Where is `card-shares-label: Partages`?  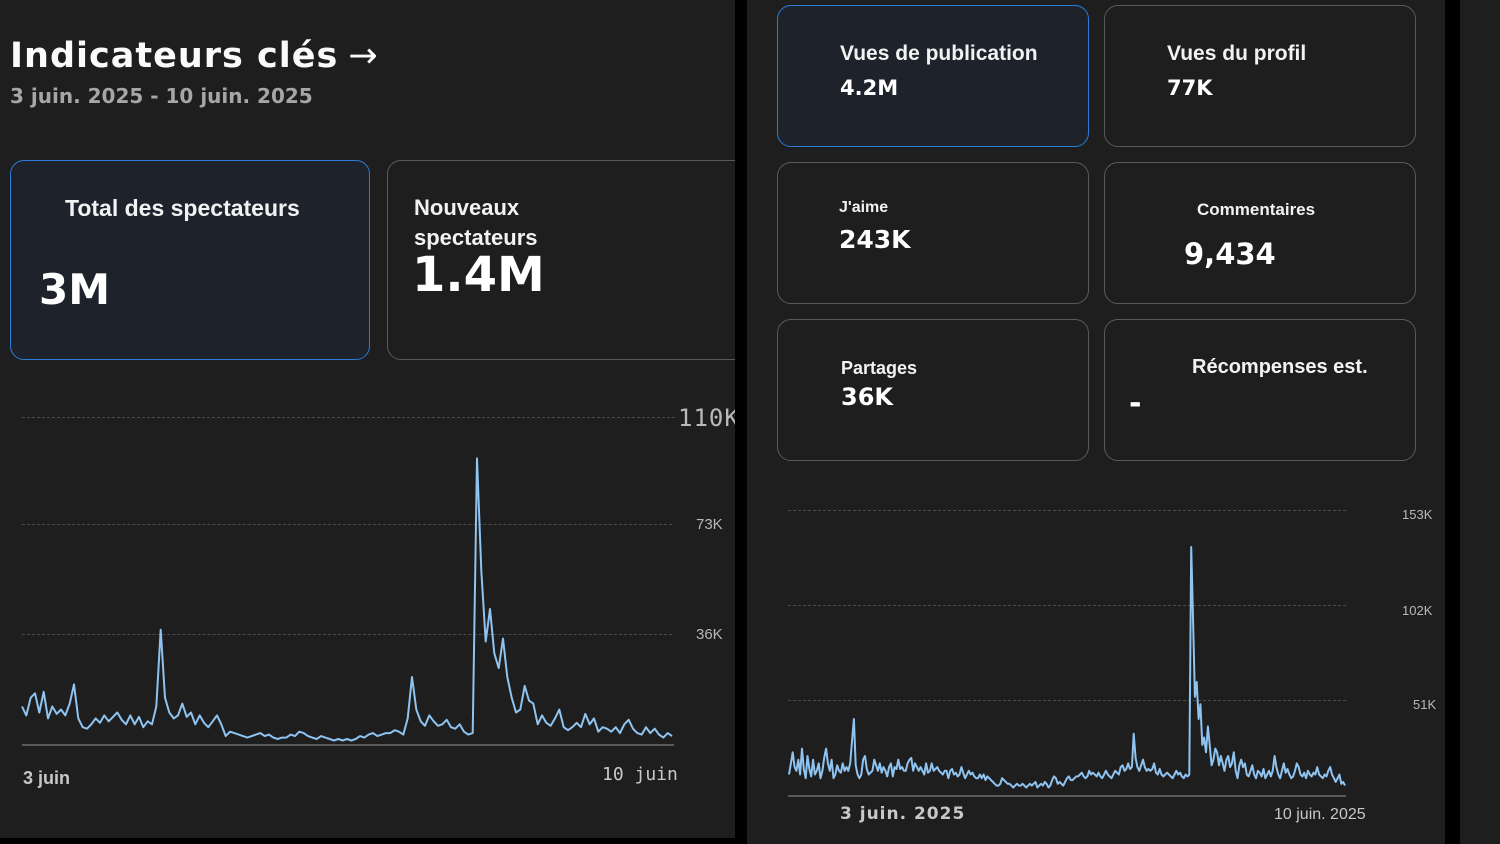 card-shares-label: Partages is located at coordinates (879, 368).